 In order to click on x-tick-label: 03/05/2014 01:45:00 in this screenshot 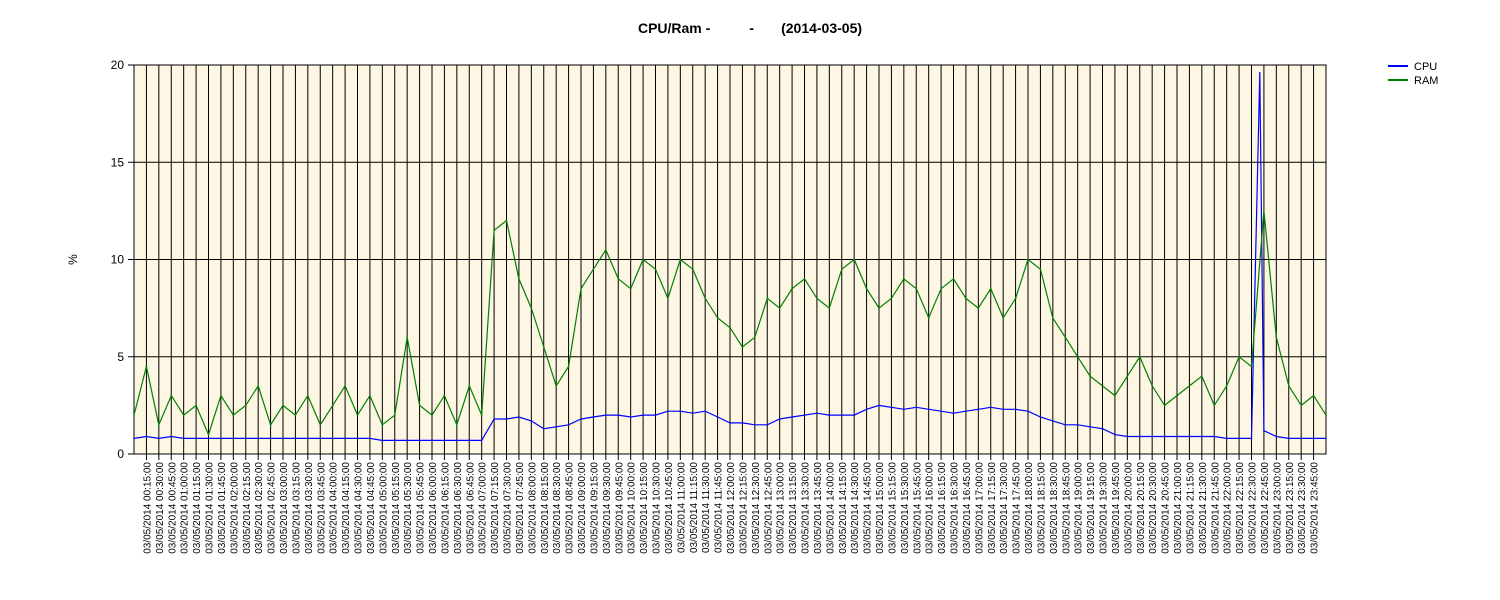, I will do `click(222, 508)`.